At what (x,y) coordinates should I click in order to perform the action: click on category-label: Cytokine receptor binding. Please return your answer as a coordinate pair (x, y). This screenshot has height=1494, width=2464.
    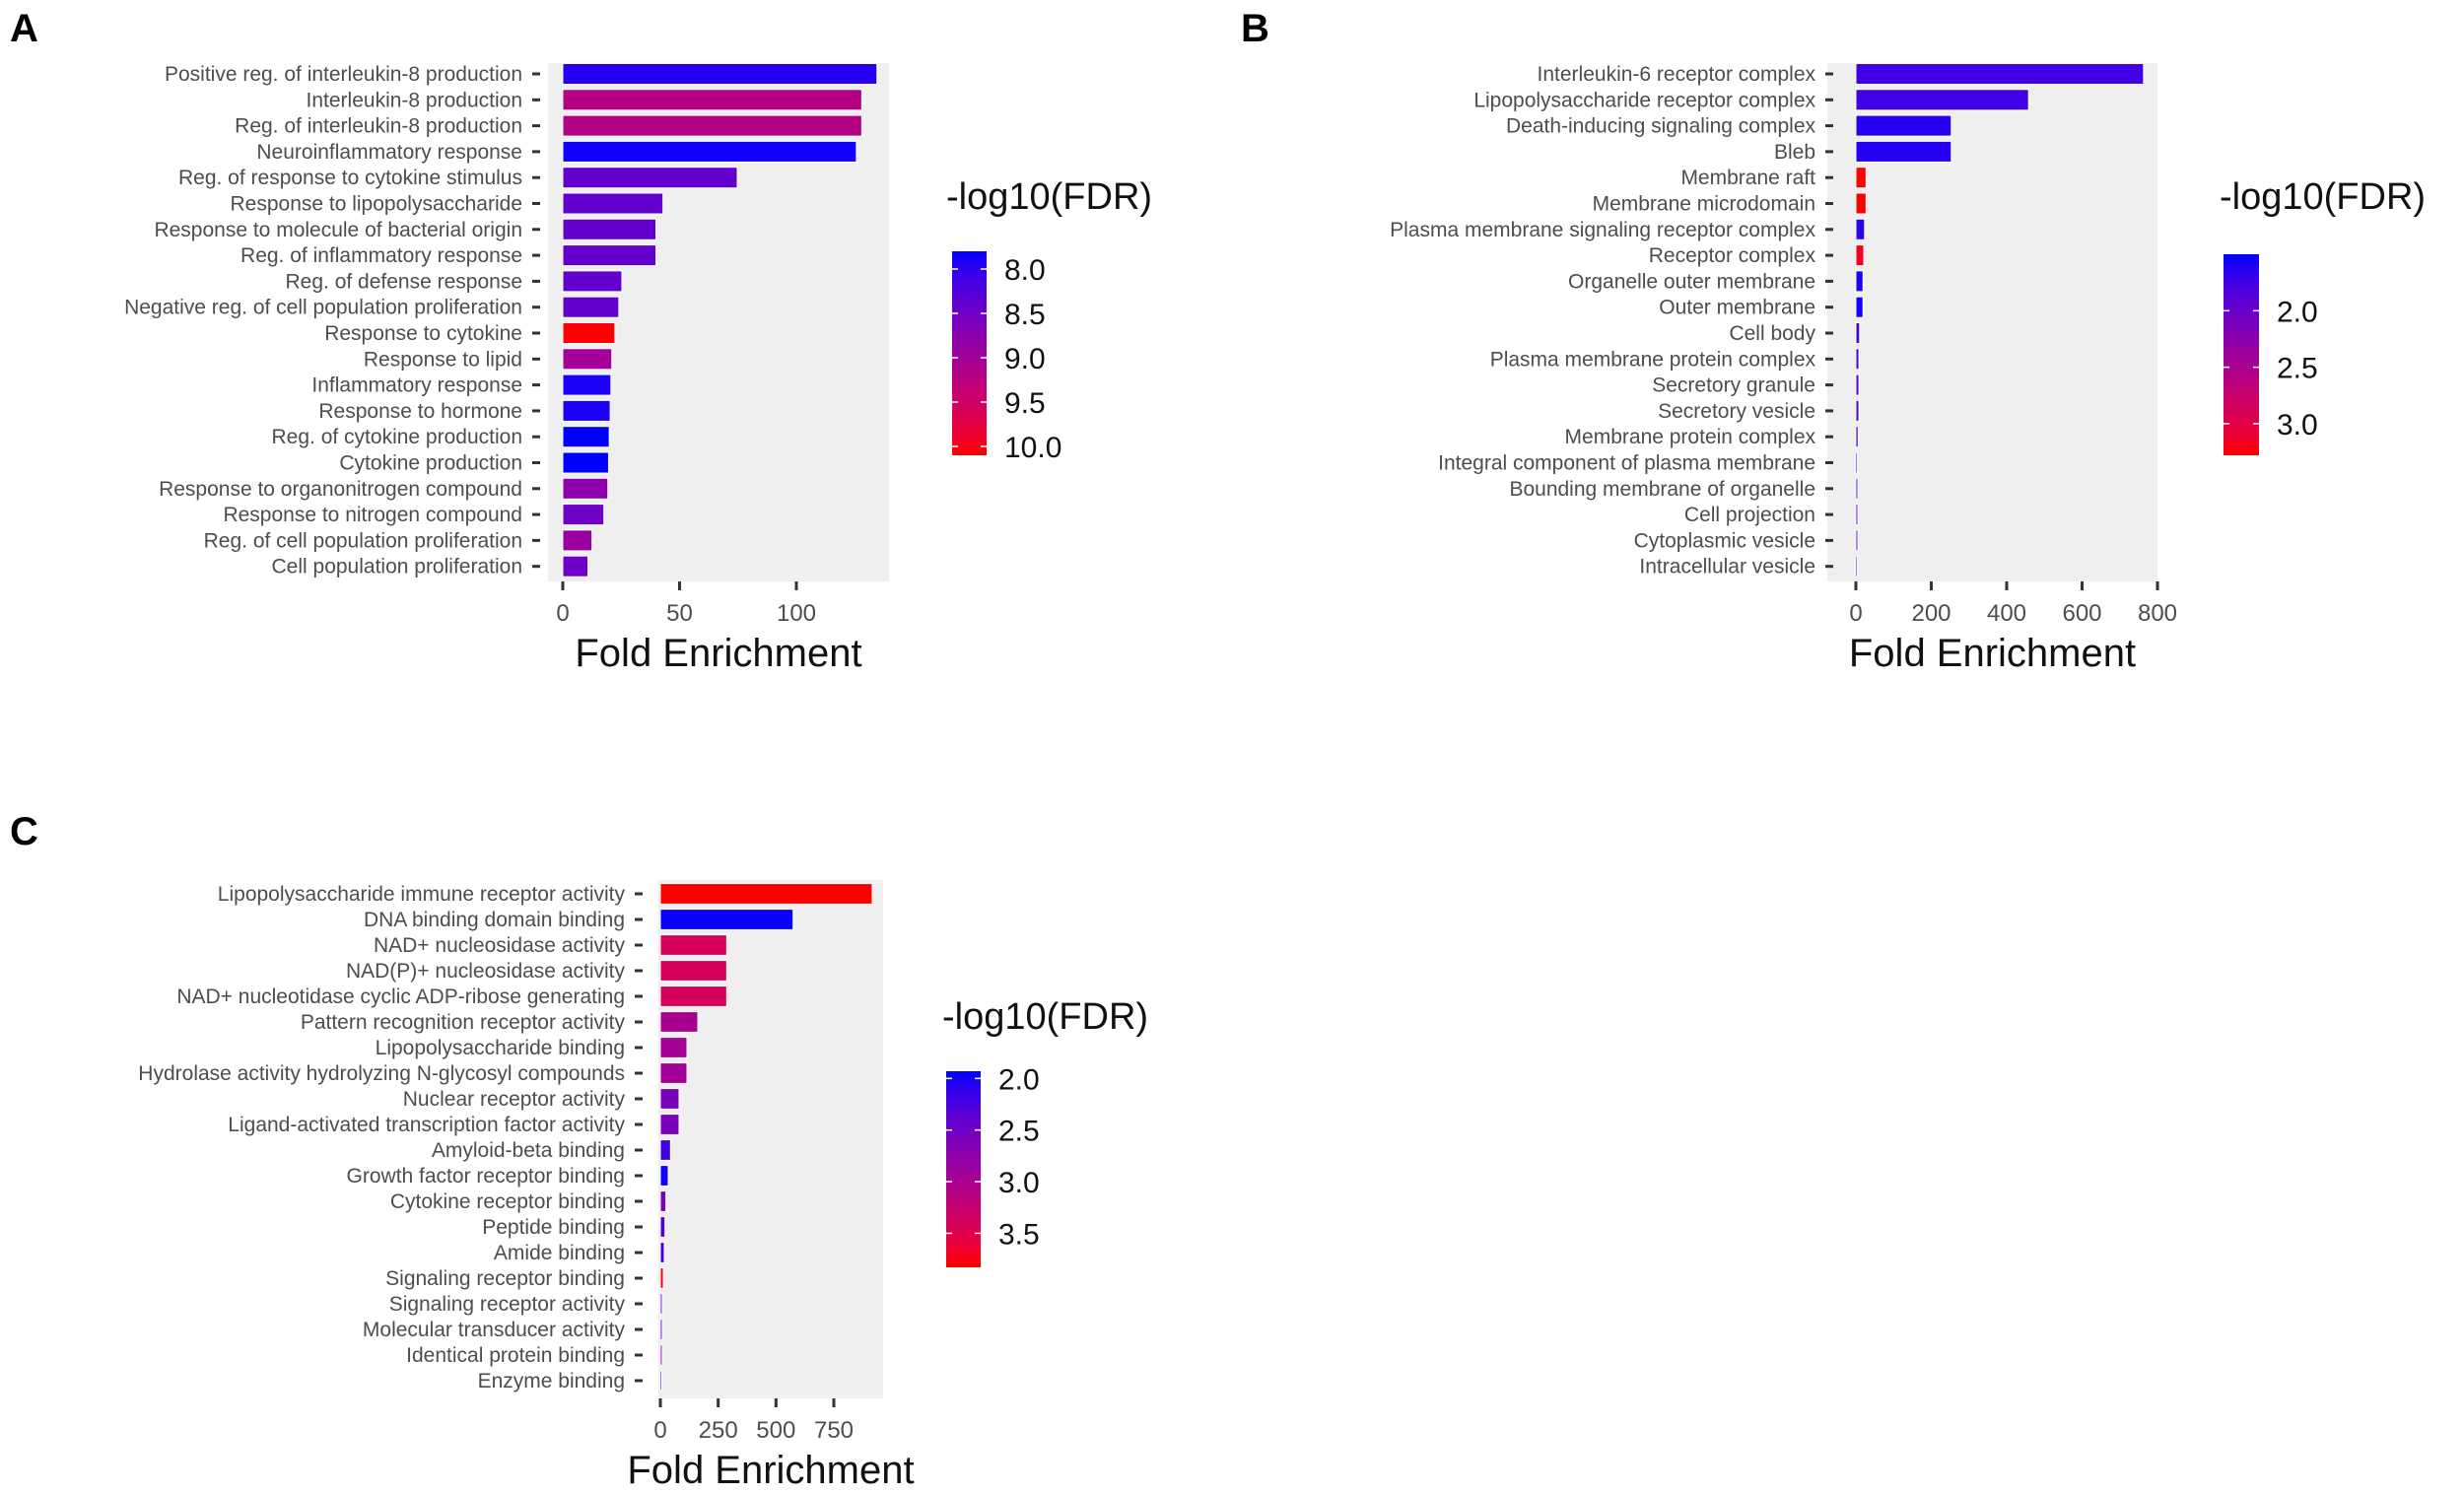
    Looking at the image, I should click on (507, 1201).